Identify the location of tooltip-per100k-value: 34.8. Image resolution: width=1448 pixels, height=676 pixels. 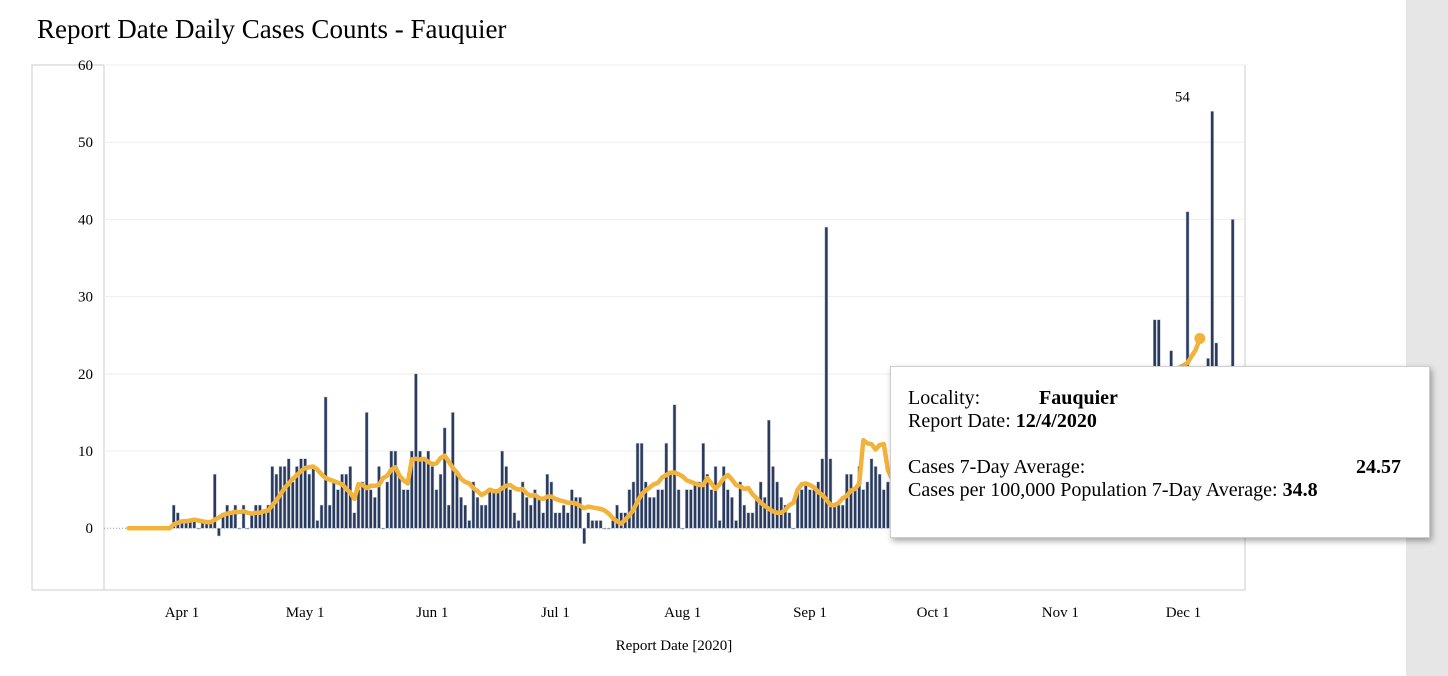
(1300, 490).